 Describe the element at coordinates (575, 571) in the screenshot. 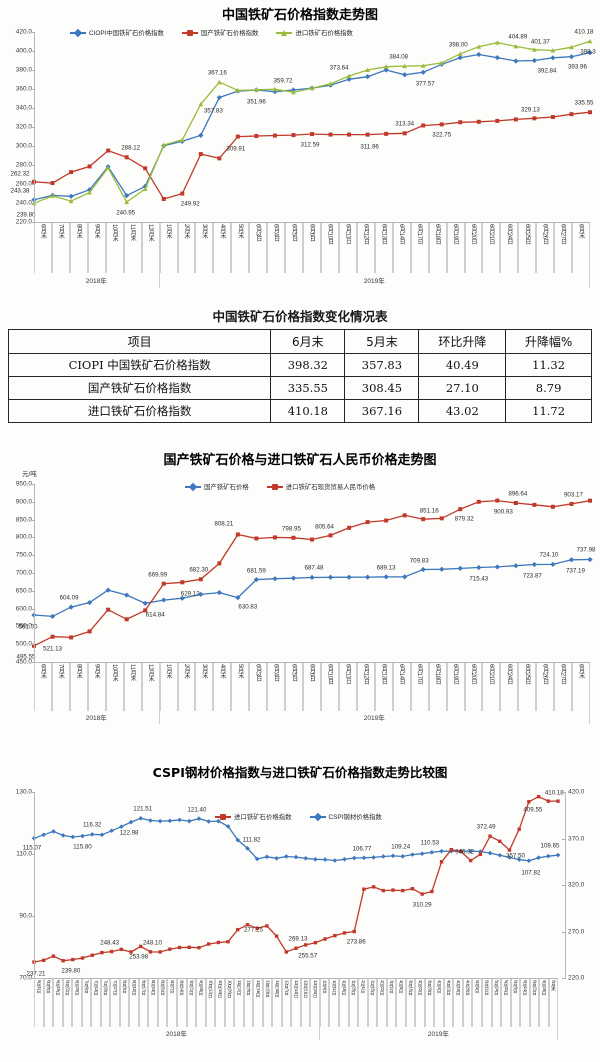

I see `data-point-label: 737.19` at that location.